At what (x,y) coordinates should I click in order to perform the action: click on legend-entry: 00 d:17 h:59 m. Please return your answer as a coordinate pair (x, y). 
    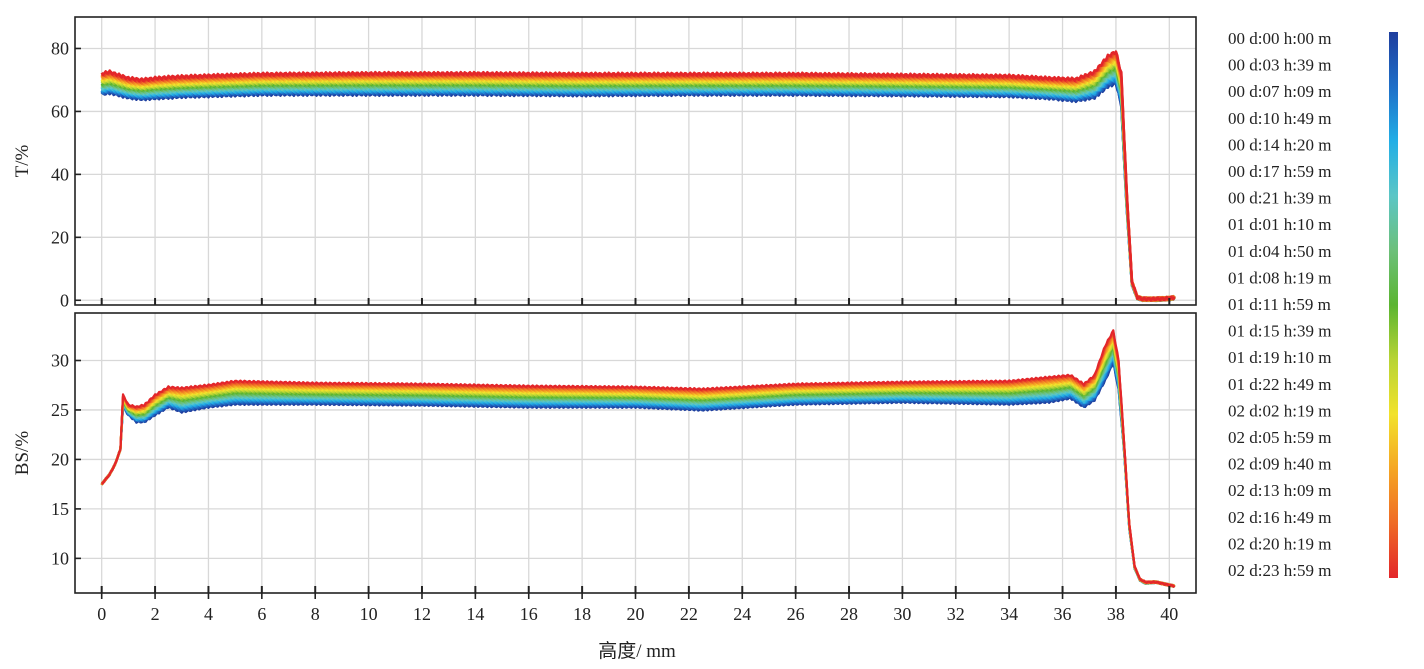
    Looking at the image, I should click on (1279, 171).